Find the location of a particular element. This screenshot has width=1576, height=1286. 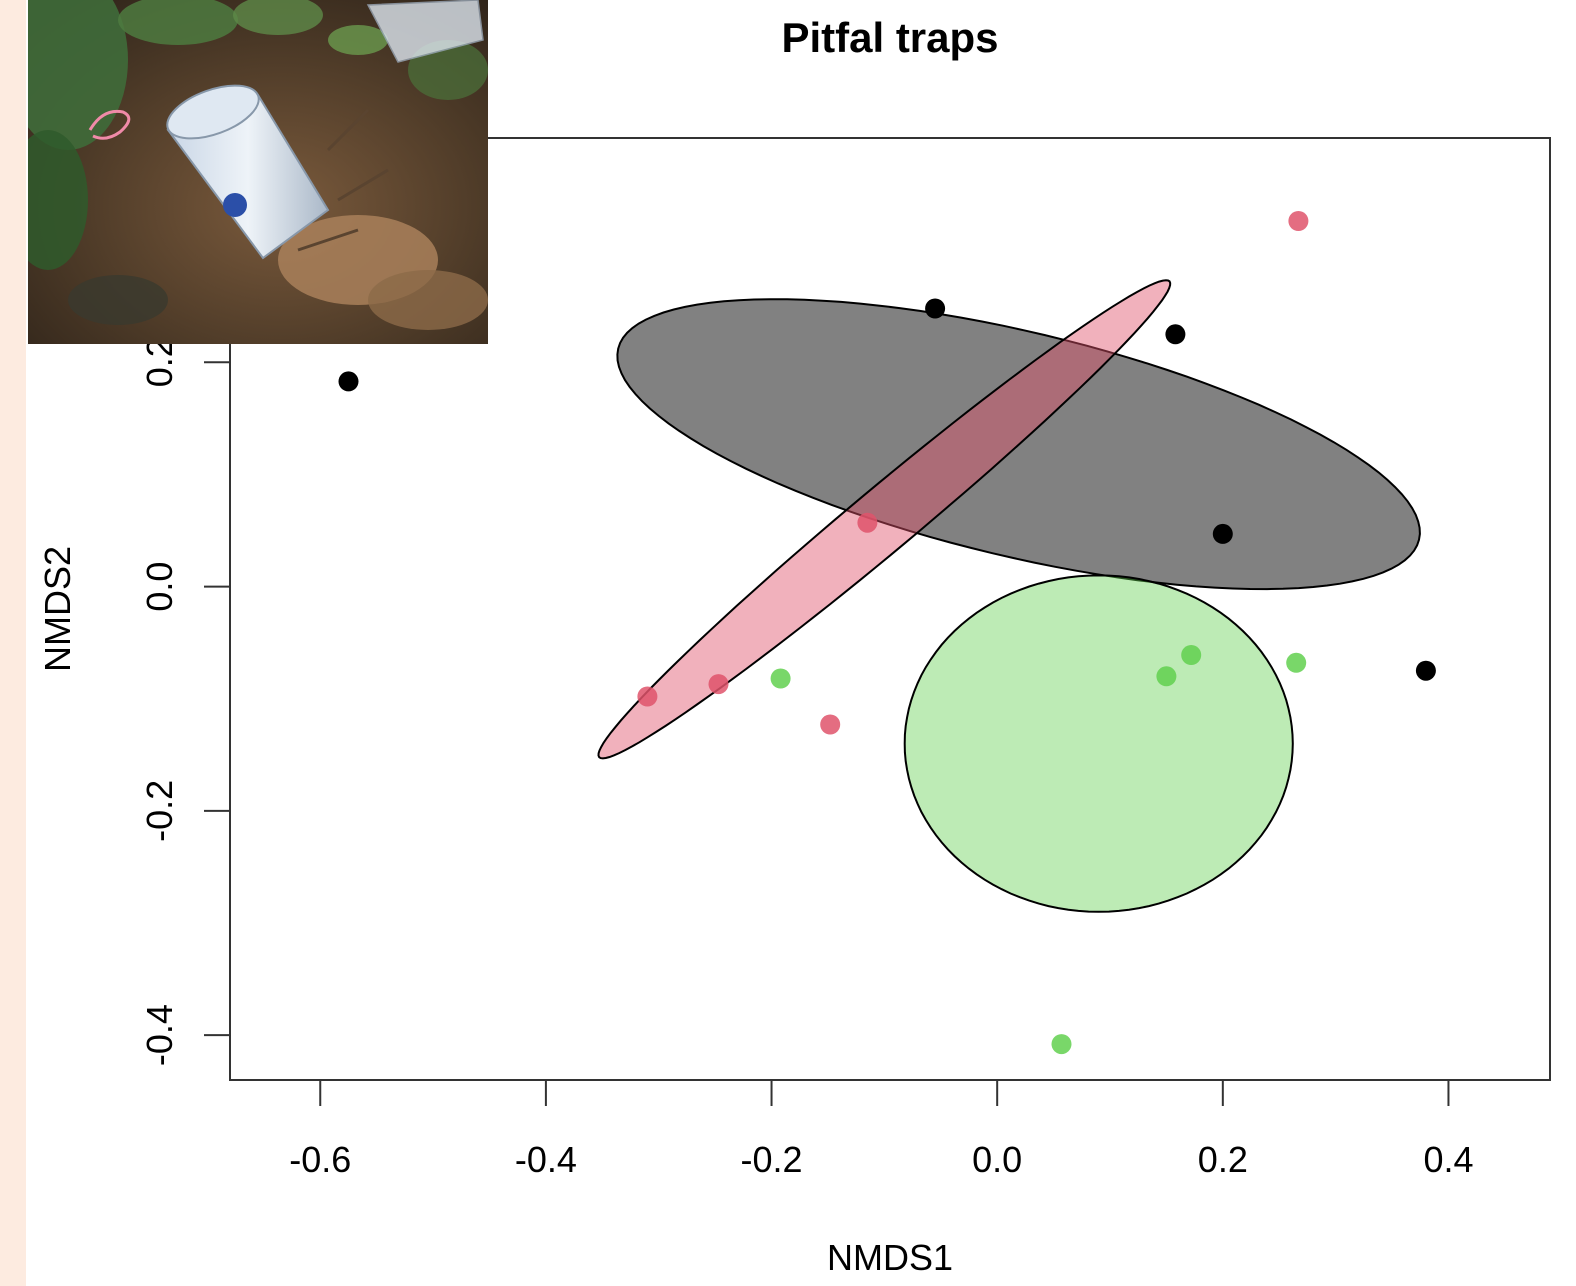

x-tick-label: 0.4 is located at coordinates (1448, 1159).